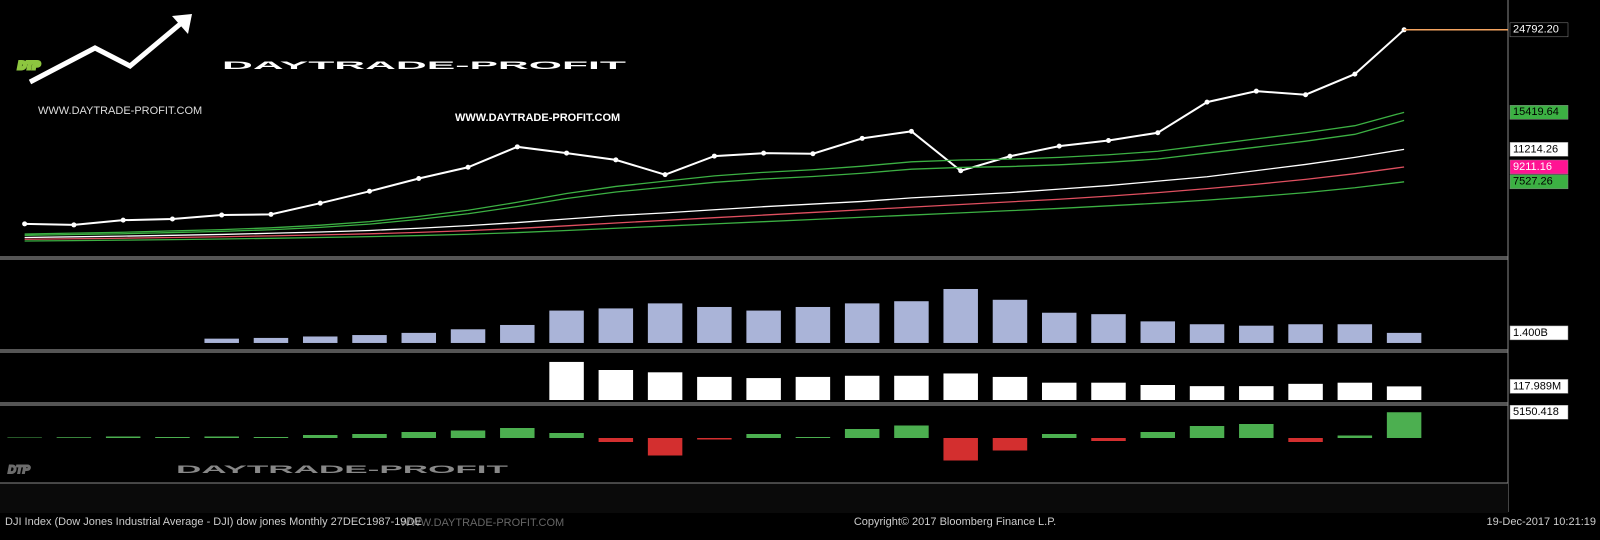 The image size is (1600, 540). Describe the element at coordinates (955, 522) in the screenshot. I see `footer-copyright: Copyright© 2017 Bloomberg Finance L.P.` at that location.